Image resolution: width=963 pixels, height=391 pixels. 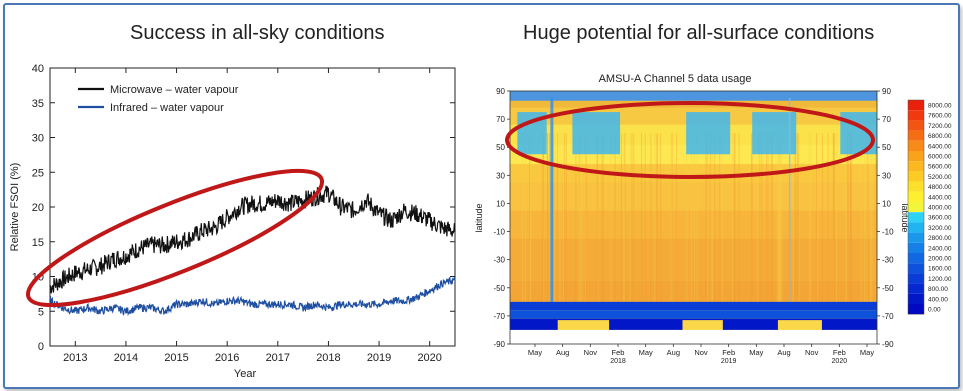 I want to click on line-chart-xlabel: Year, so click(x=245, y=374).